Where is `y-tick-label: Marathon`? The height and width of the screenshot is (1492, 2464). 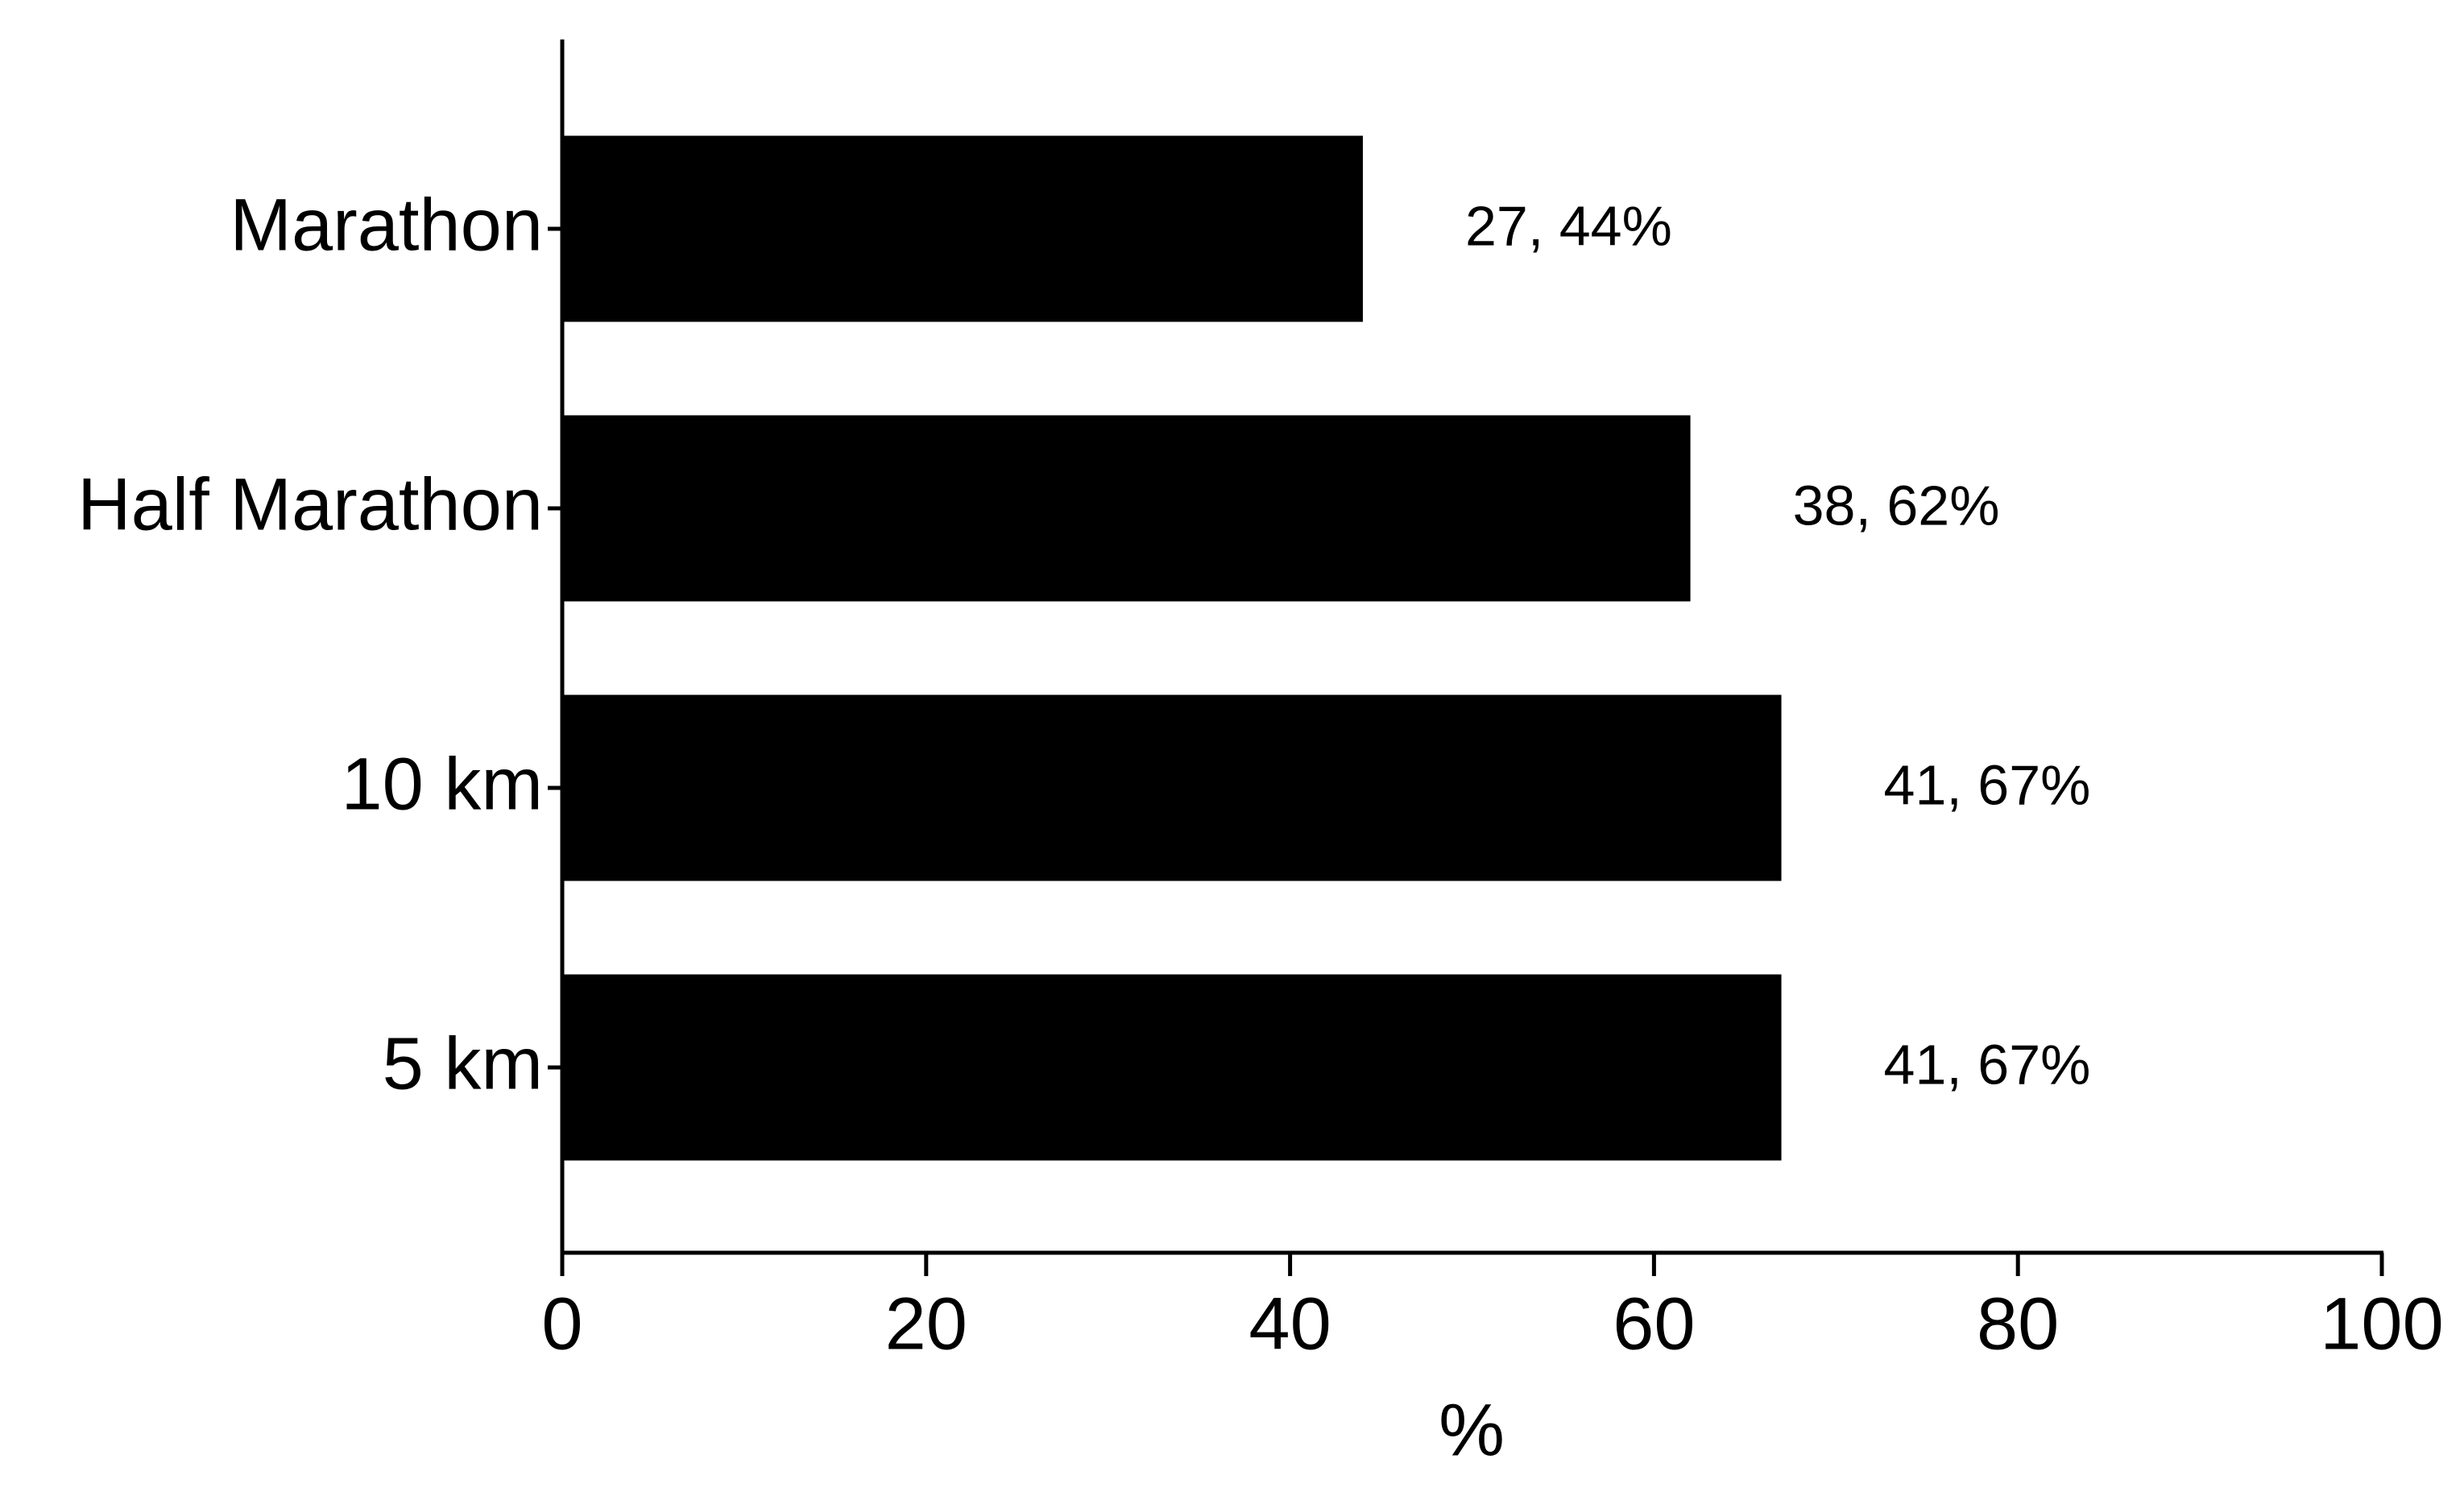
y-tick-label: Marathon is located at coordinates (386, 225).